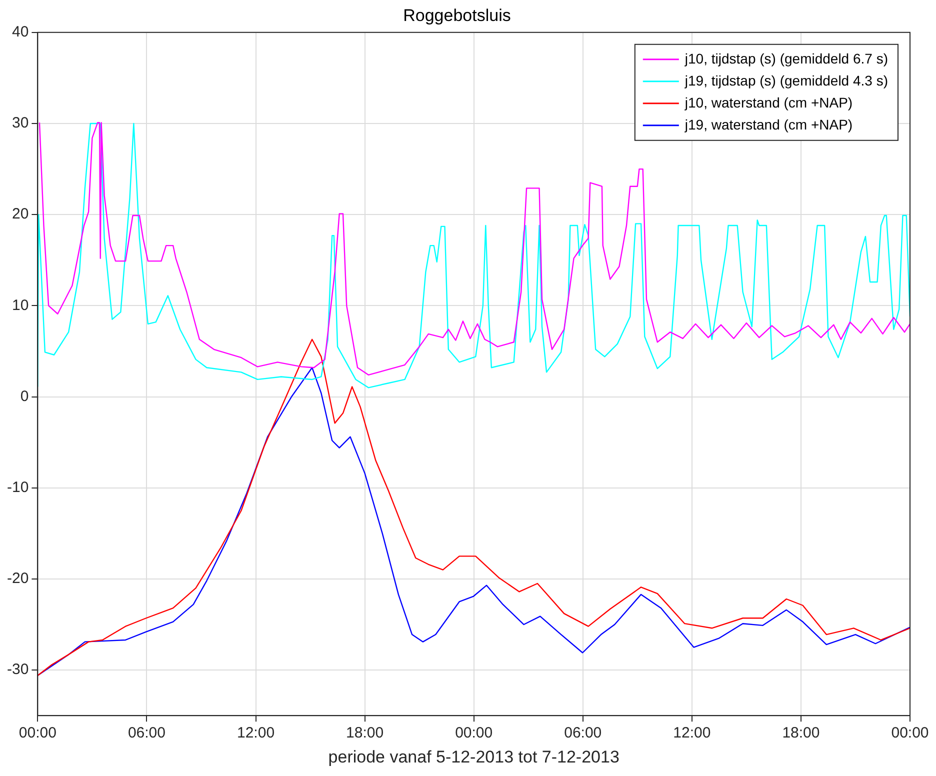 Image resolution: width=936 pixels, height=776 pixels. What do you see at coordinates (20, 305) in the screenshot?
I see `y-tick-label: 10` at bounding box center [20, 305].